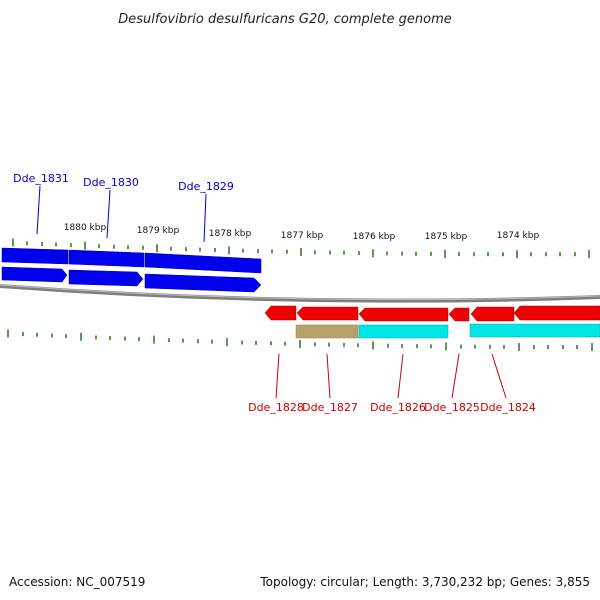  Describe the element at coordinates (41, 178) in the screenshot. I see `gene-label-dde-1831: Dde_1831` at that location.